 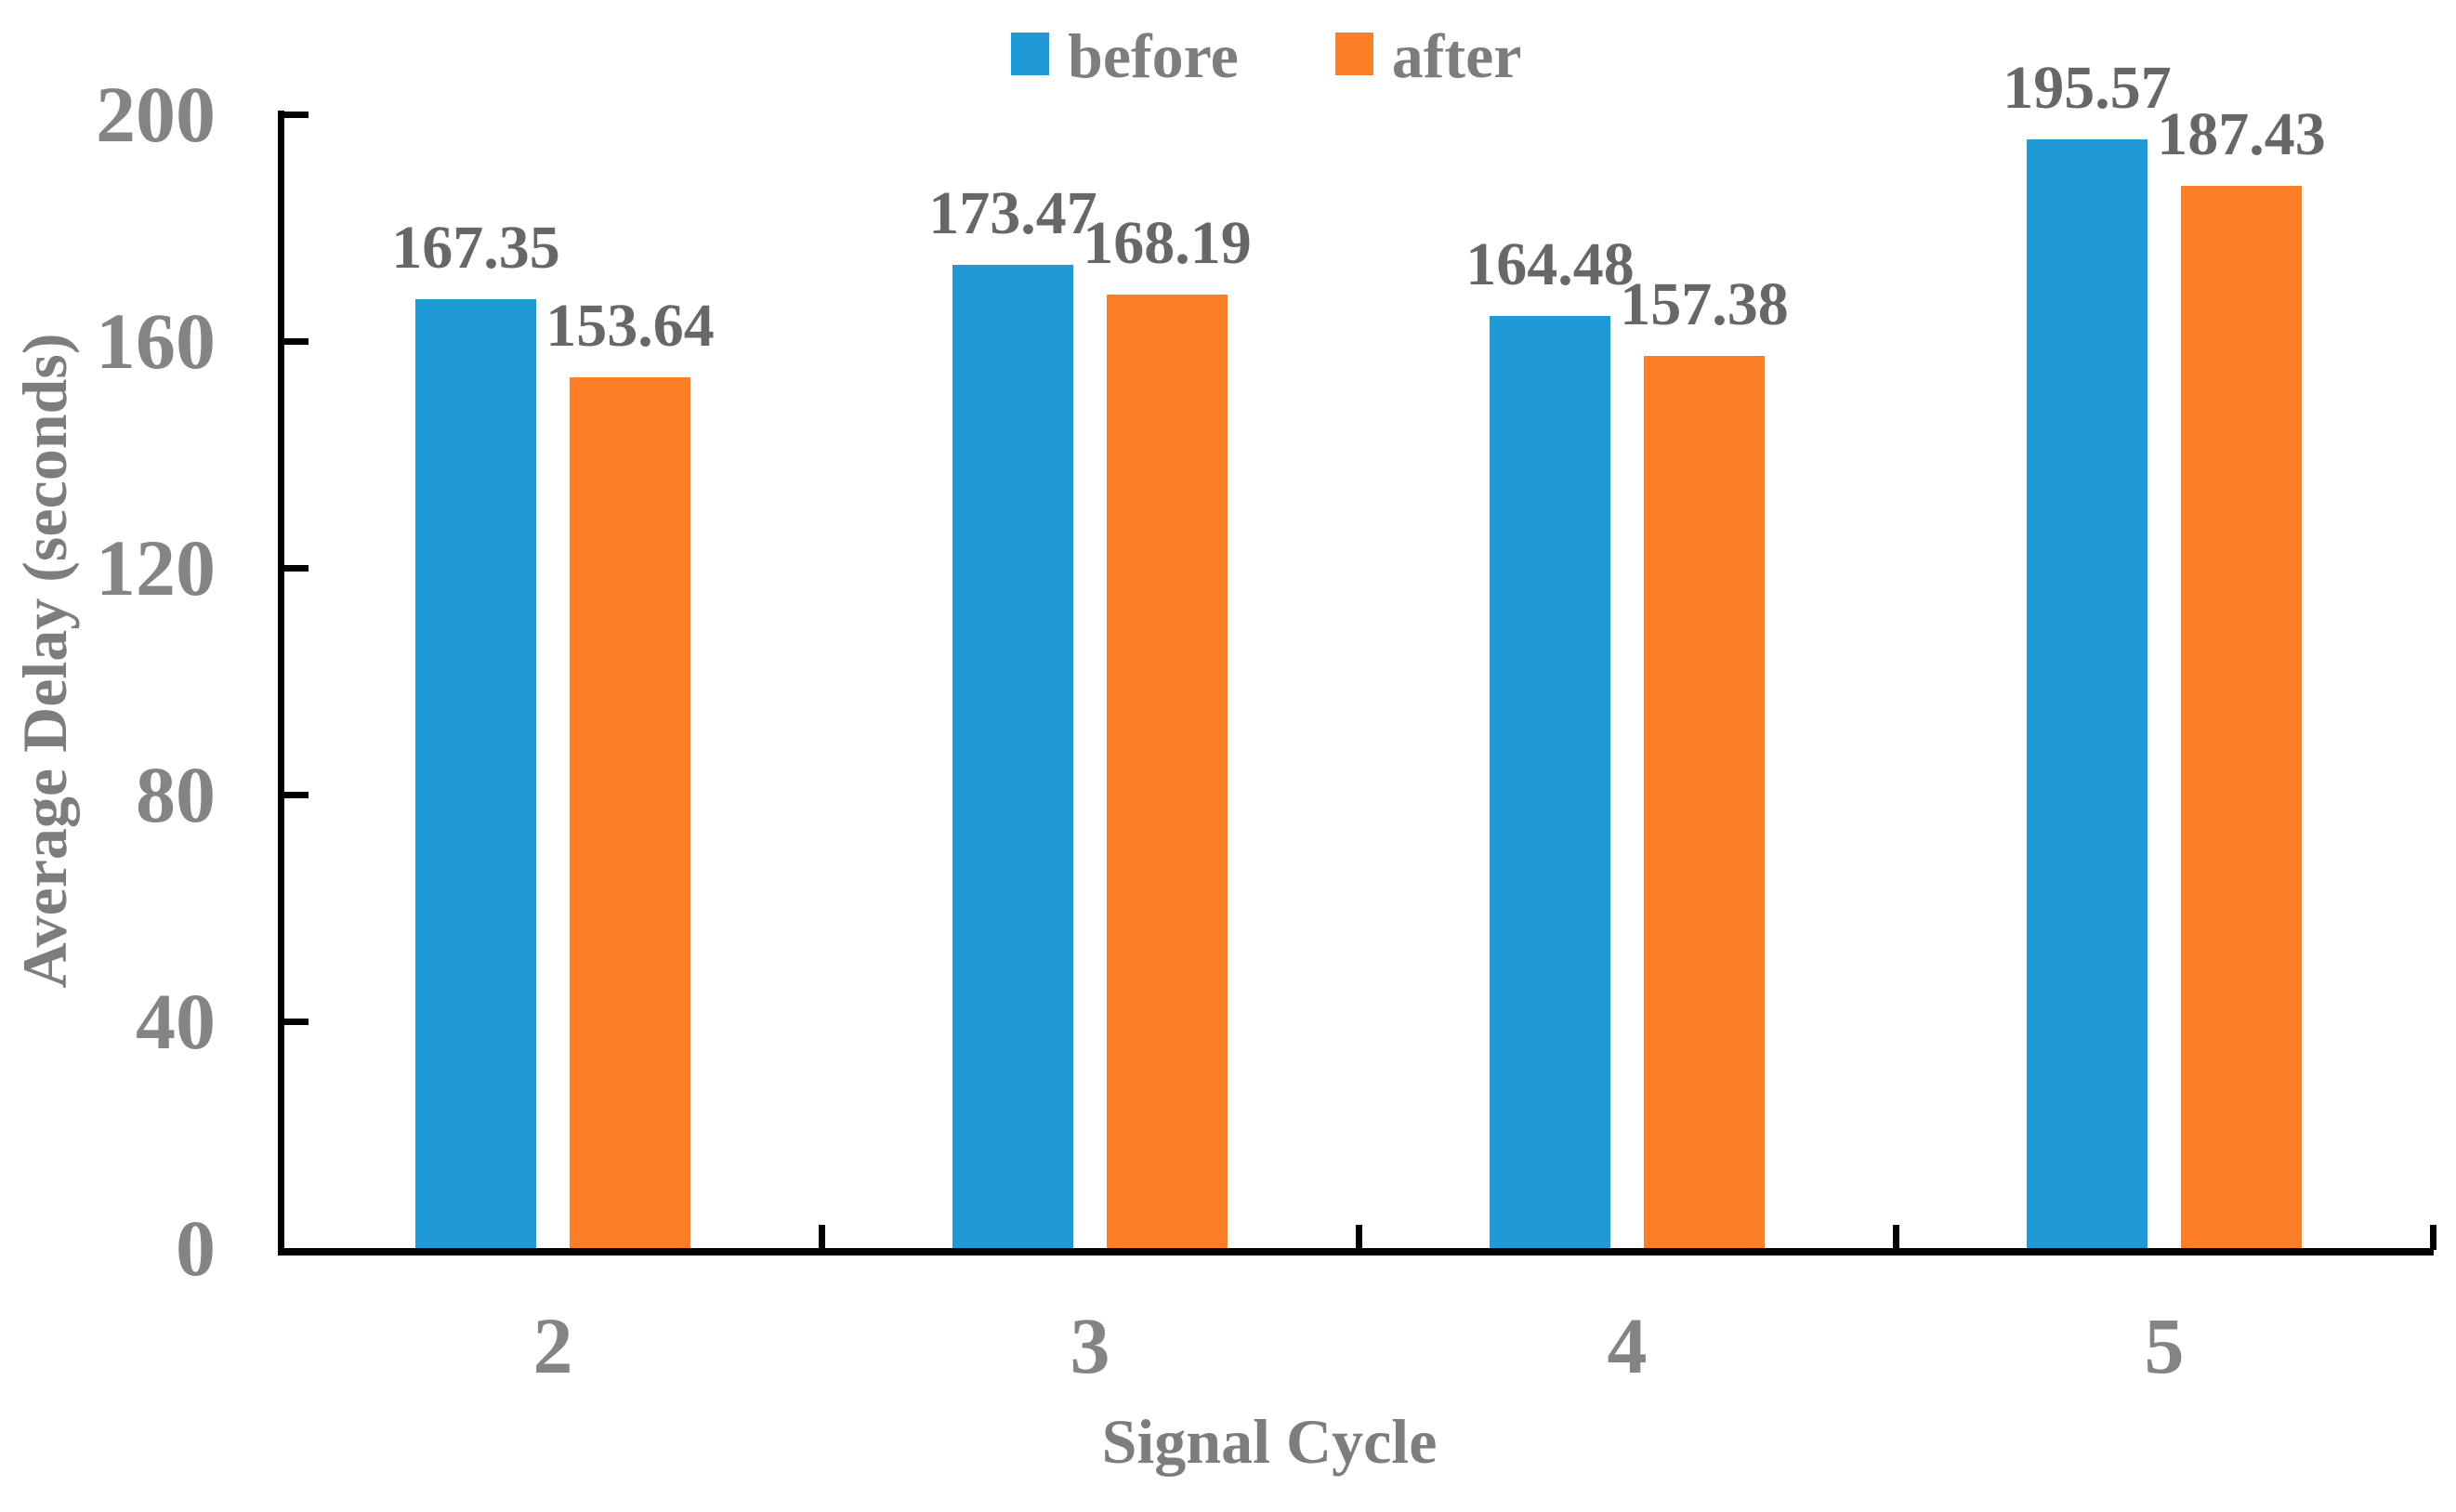 What do you see at coordinates (176, 795) in the screenshot?
I see `y-tick-label: 80` at bounding box center [176, 795].